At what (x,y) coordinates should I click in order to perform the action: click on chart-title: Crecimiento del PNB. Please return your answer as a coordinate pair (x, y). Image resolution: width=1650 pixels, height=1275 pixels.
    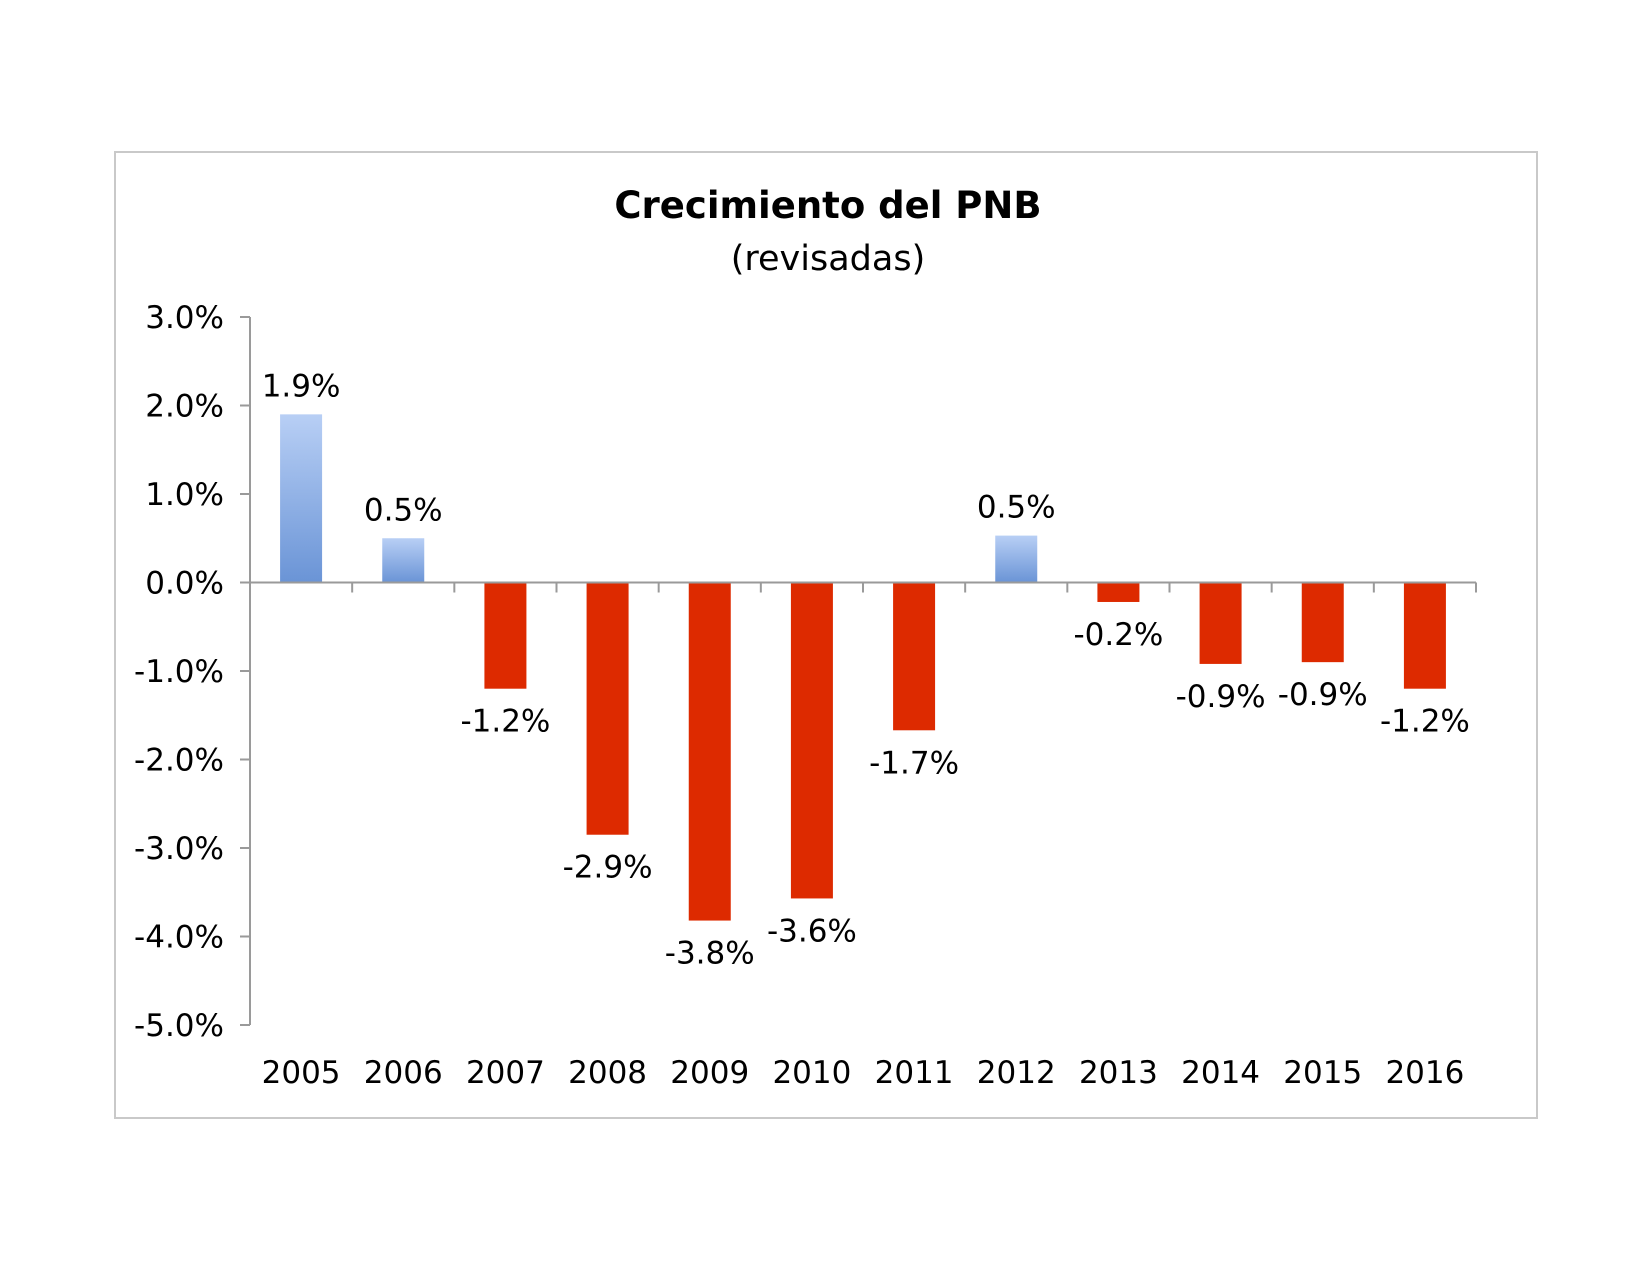
    Looking at the image, I should click on (827, 205).